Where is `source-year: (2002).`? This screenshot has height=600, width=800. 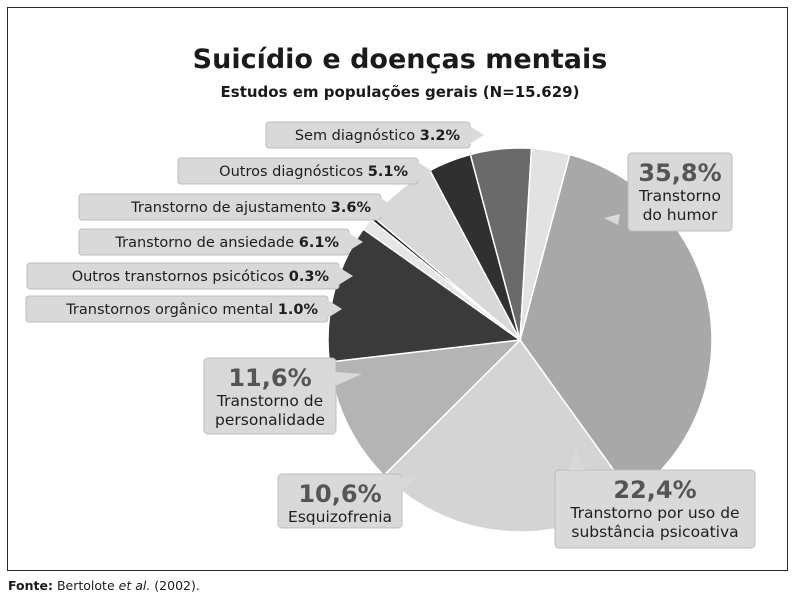
source-year: (2002). is located at coordinates (177, 585).